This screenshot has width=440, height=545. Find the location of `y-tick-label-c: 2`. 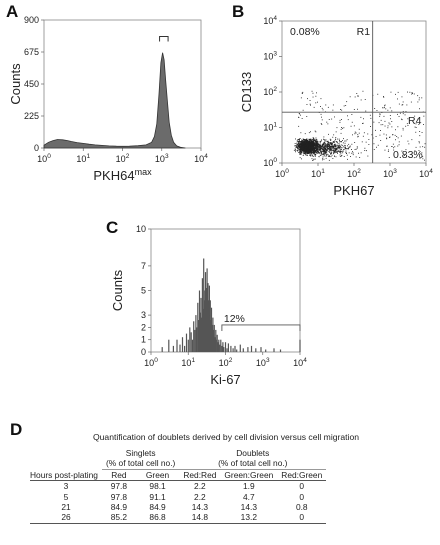

y-tick-label-c: 2 is located at coordinates (143, 327).